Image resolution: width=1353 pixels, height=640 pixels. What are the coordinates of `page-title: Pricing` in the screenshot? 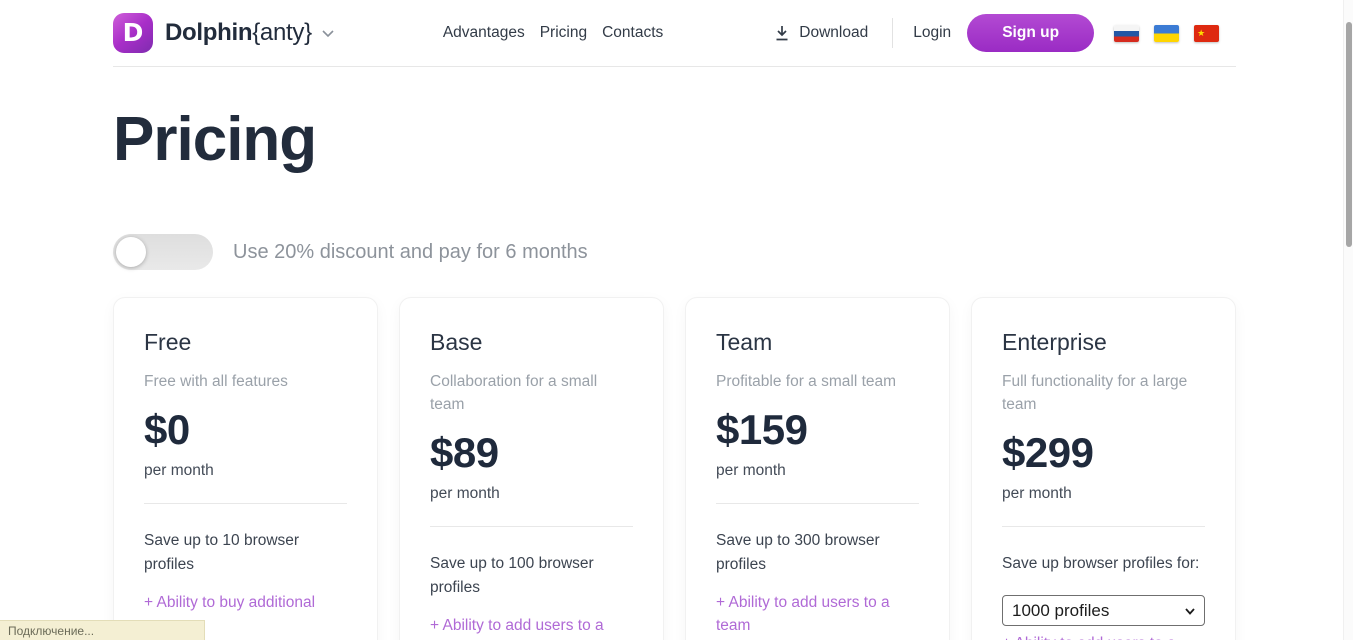 It's located at (215, 139).